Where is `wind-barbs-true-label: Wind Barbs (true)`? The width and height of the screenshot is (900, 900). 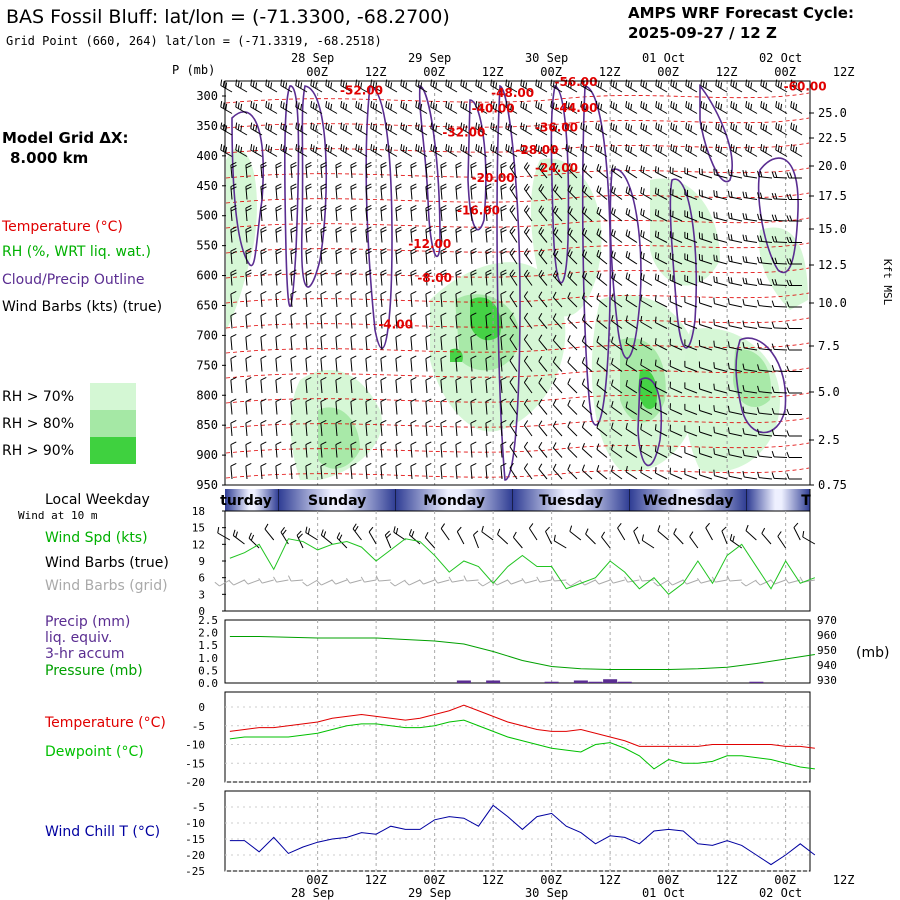
wind-barbs-true-label: Wind Barbs (true) is located at coordinates (107, 563).